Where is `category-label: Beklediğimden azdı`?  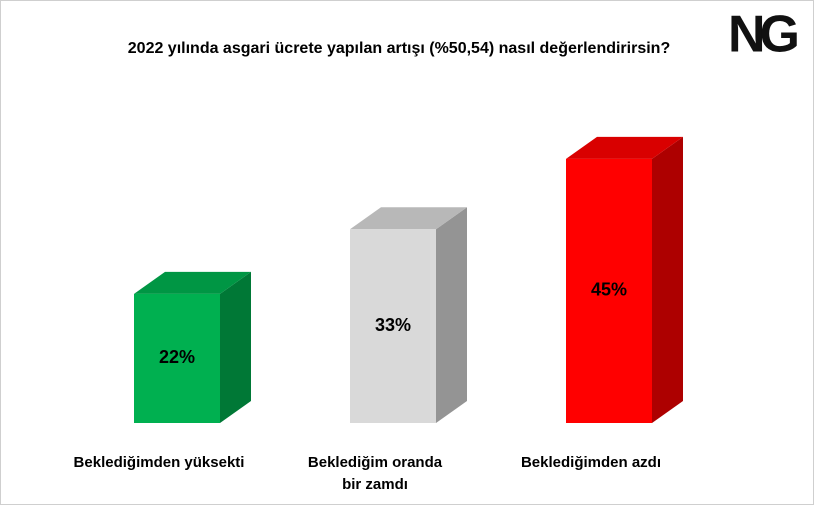 category-label: Beklediğimden azdı is located at coordinates (591, 462).